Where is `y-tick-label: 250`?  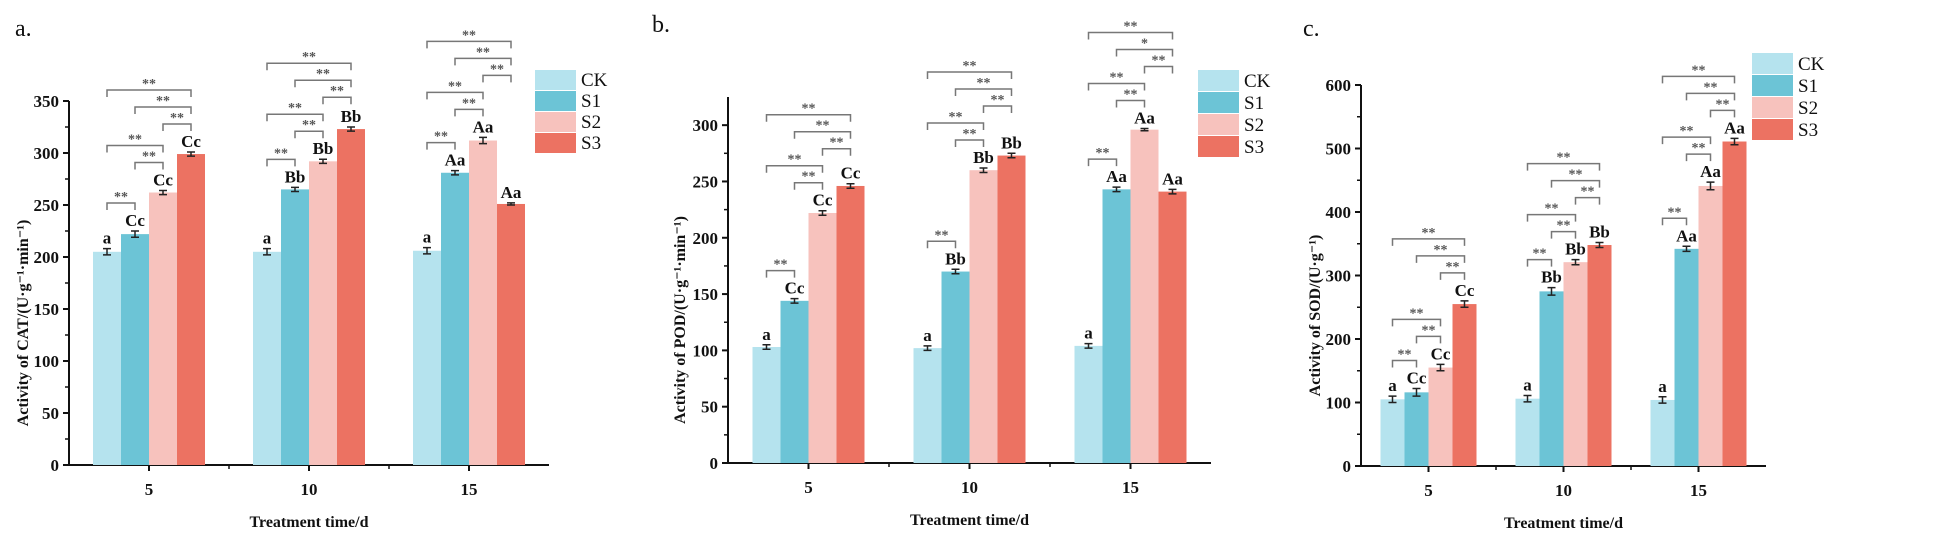 y-tick-label: 250 is located at coordinates (47, 205).